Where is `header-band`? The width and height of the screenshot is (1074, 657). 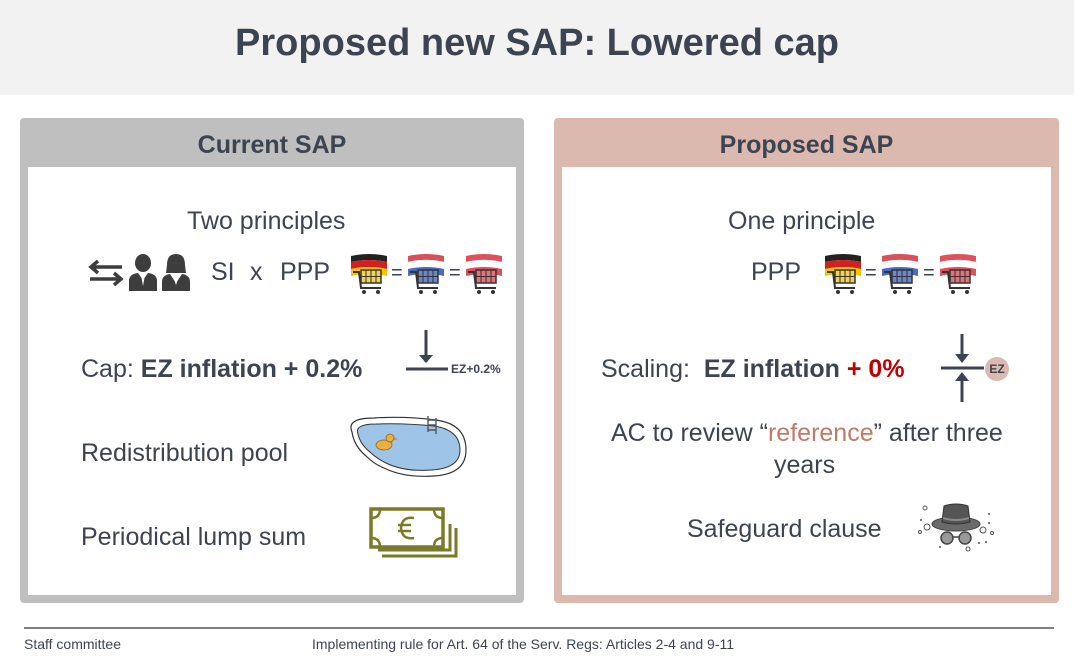
header-band is located at coordinates (537, 47).